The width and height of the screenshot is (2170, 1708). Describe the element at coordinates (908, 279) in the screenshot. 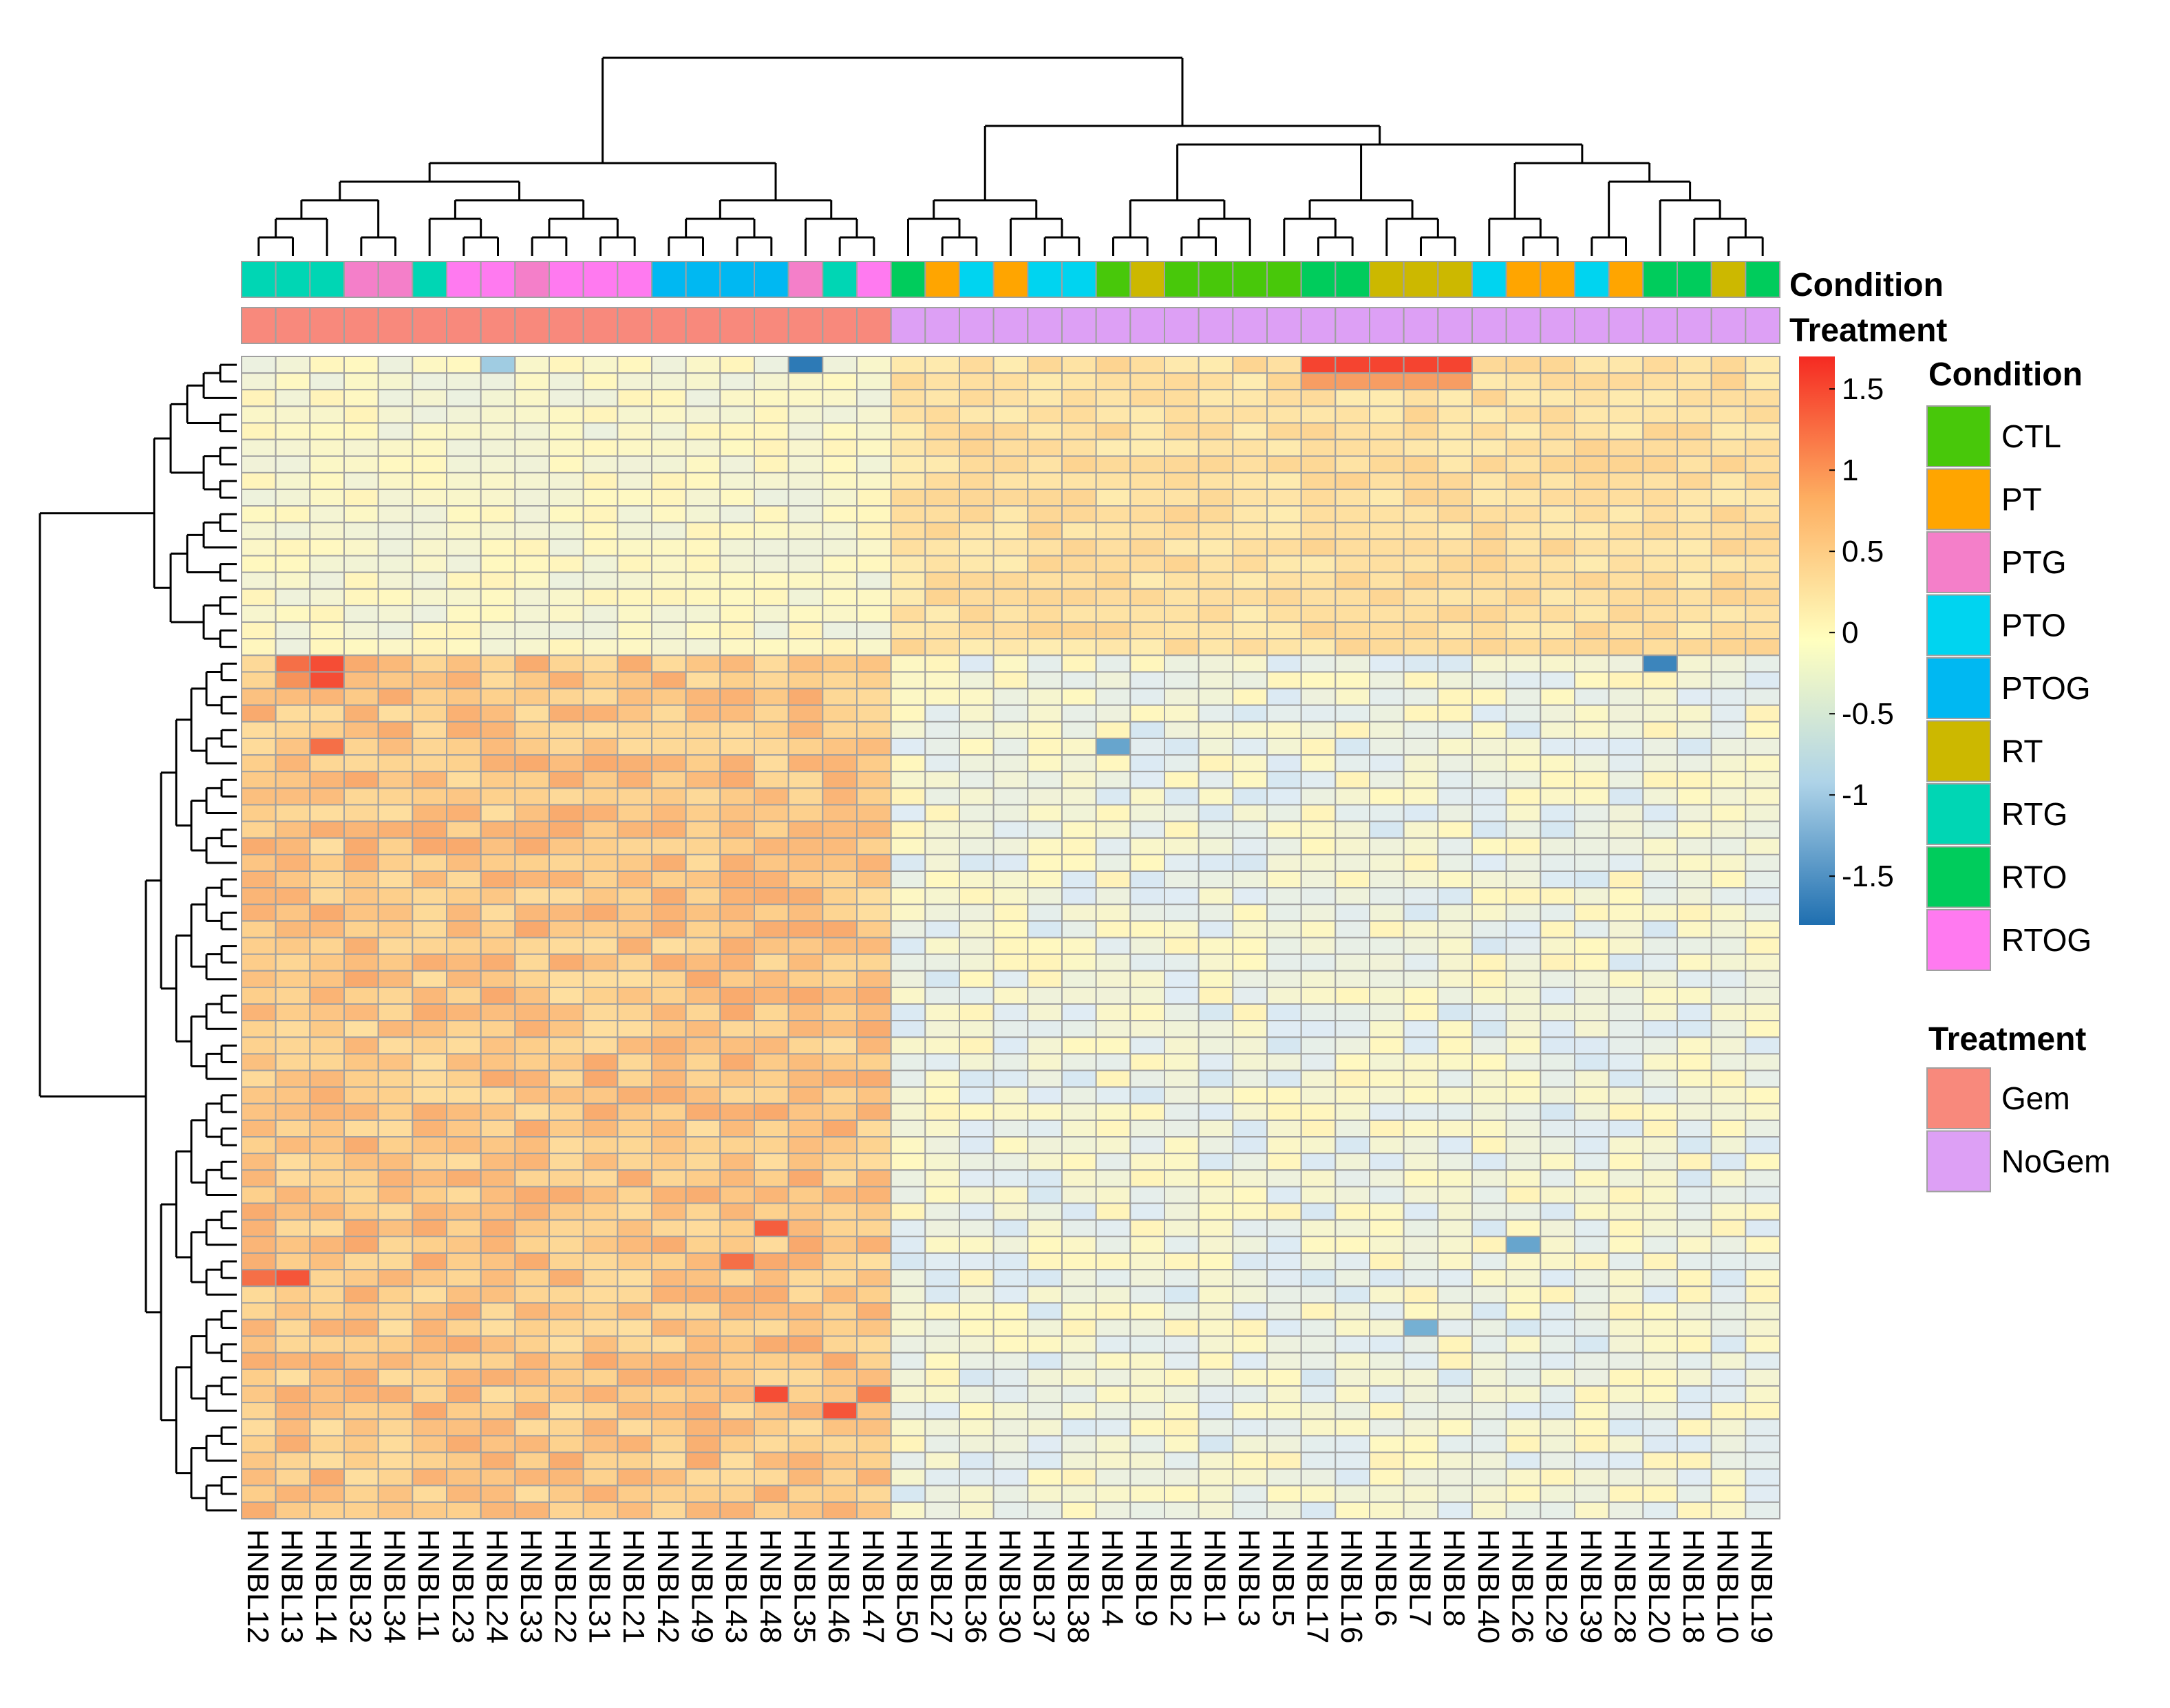

I see `condition-cell` at that location.